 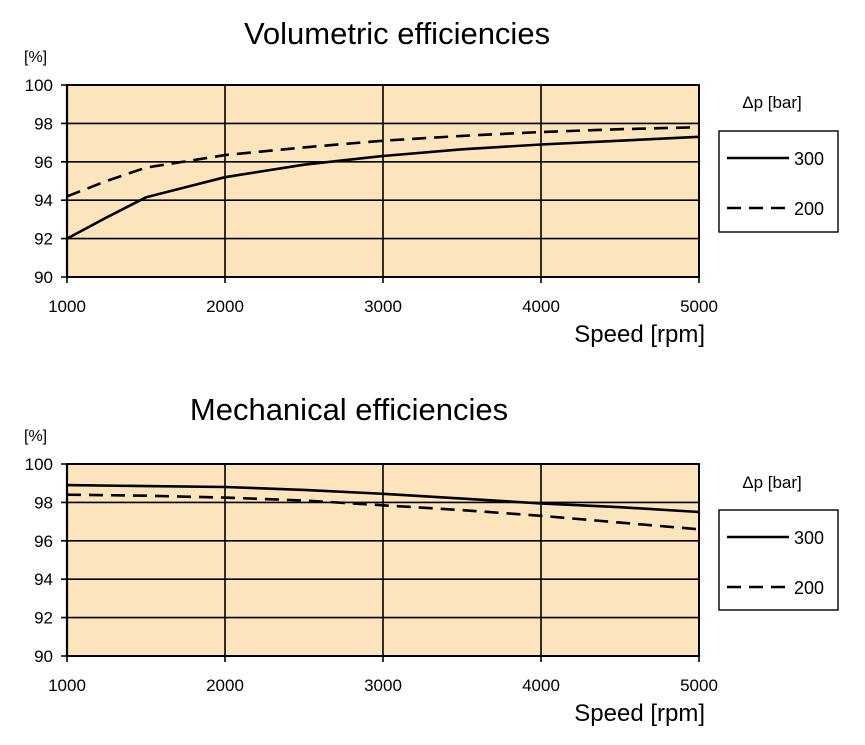 What do you see at coordinates (349, 409) in the screenshot?
I see `chart-title: Mechanical efficiencies` at bounding box center [349, 409].